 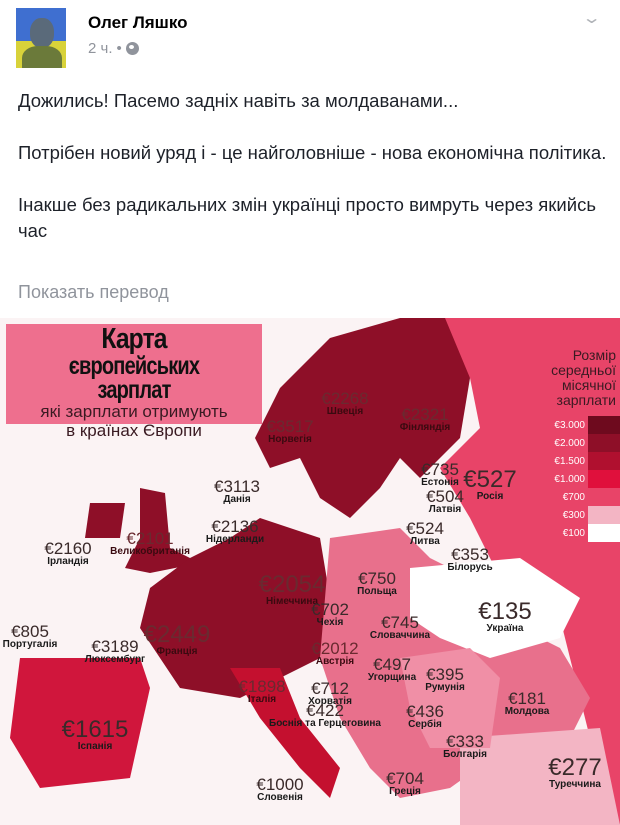 What do you see at coordinates (425, 427) in the screenshot?
I see `country-name: Фінляндія` at bounding box center [425, 427].